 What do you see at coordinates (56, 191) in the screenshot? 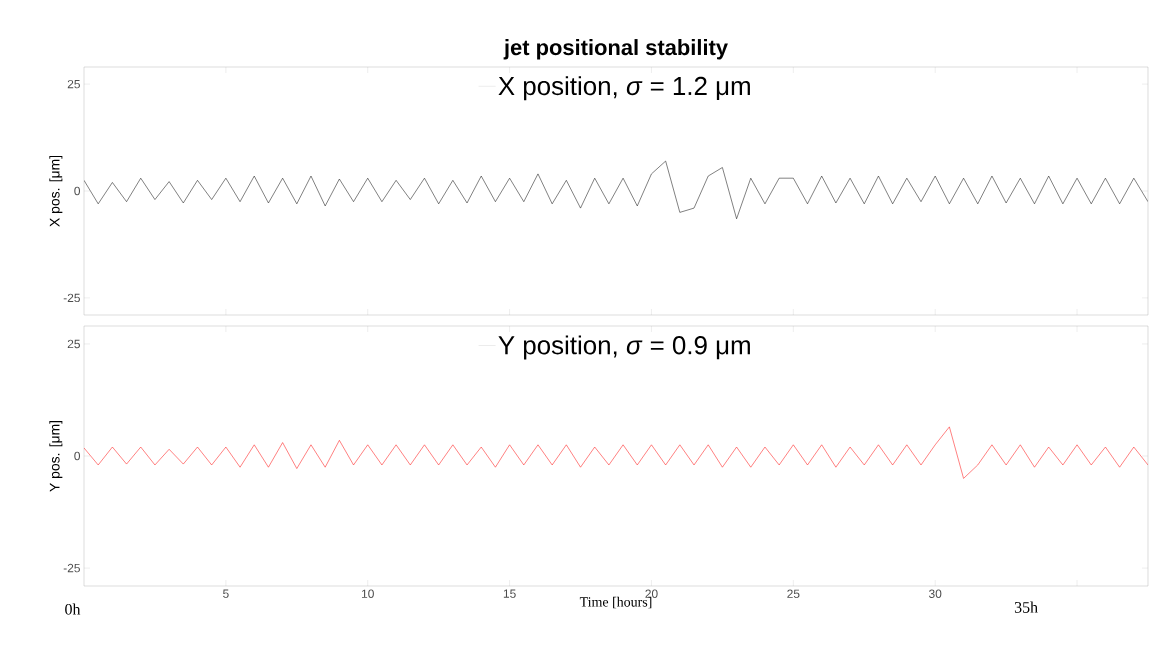
I see `y-axis-title: X pos. [μm]` at bounding box center [56, 191].